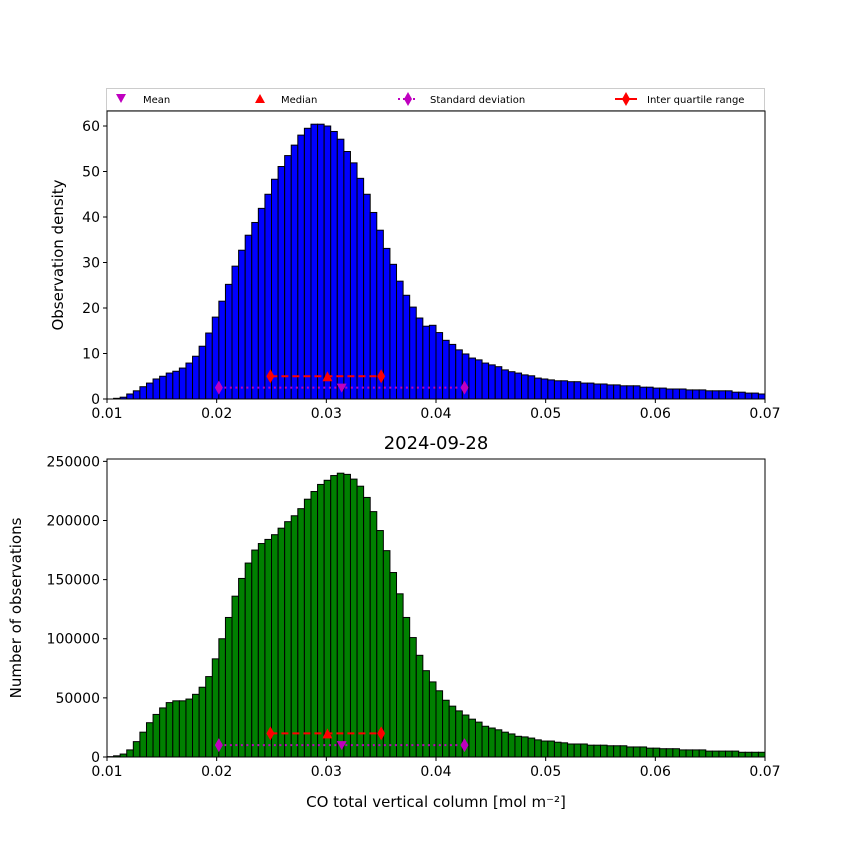  What do you see at coordinates (91, 264) in the screenshot?
I see `y-tick-label: 30` at bounding box center [91, 264].